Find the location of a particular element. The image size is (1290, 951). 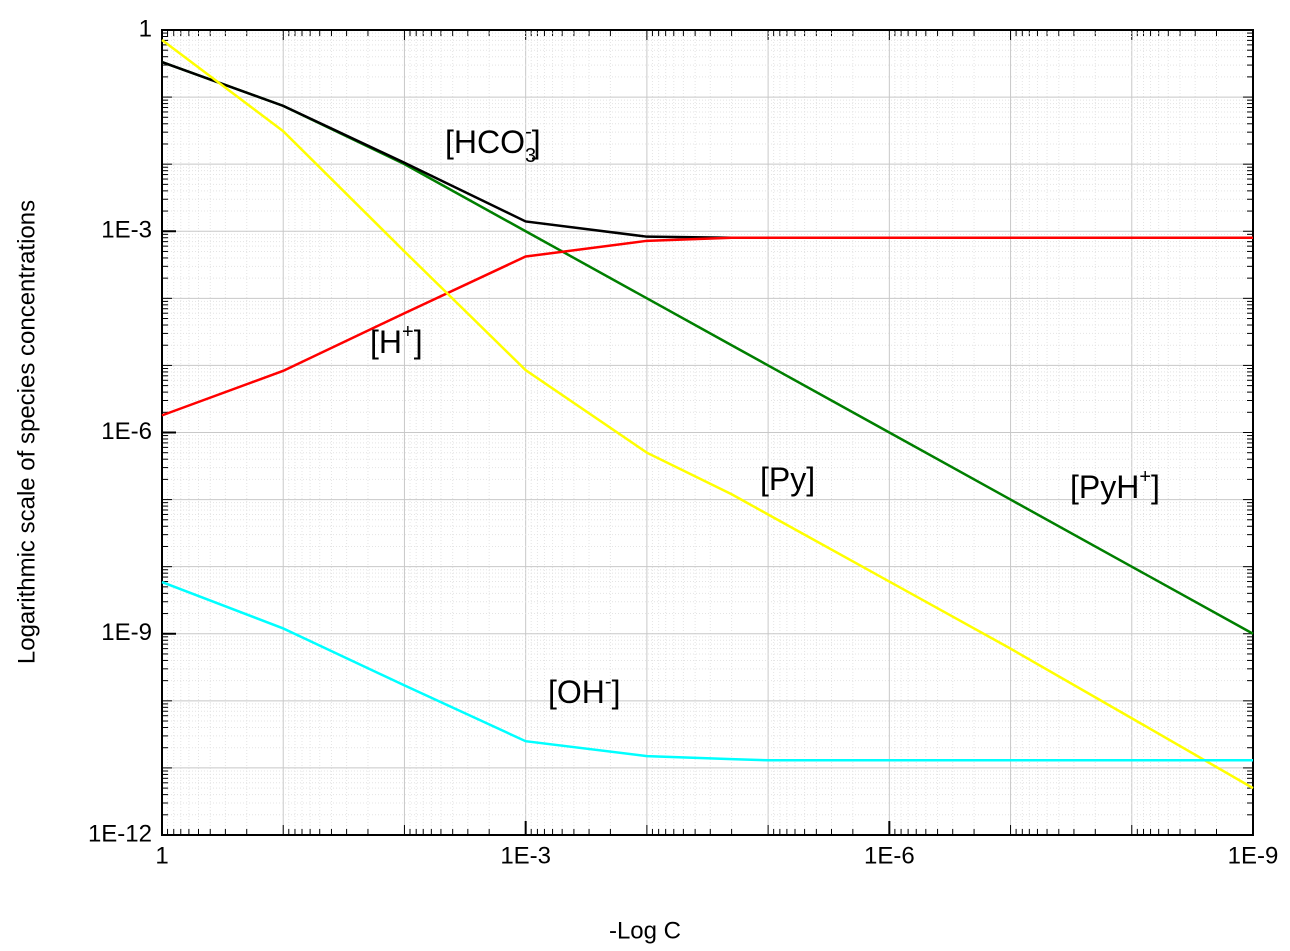

annotation: [H+] is located at coordinates (396, 340).